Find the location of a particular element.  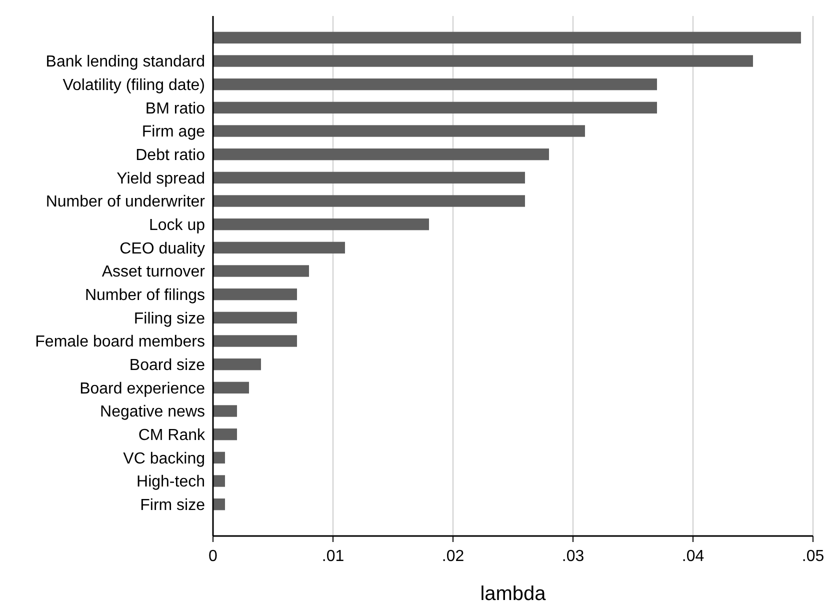

x-tick-label: .02 is located at coordinates (453, 556).